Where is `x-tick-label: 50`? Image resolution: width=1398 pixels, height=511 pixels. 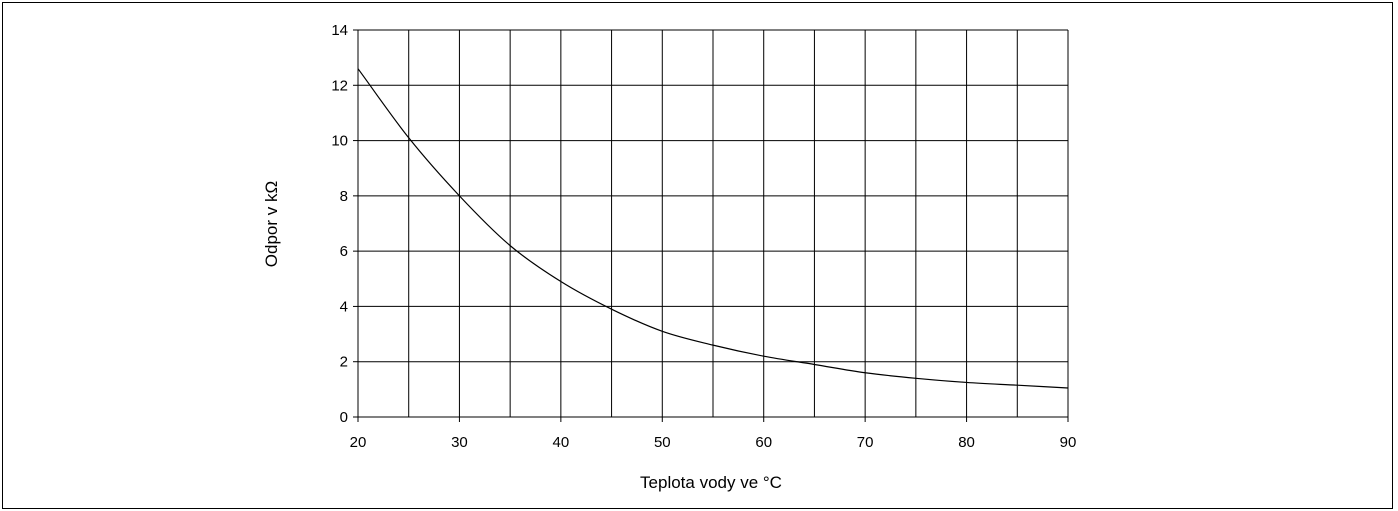 x-tick-label: 50 is located at coordinates (662, 442).